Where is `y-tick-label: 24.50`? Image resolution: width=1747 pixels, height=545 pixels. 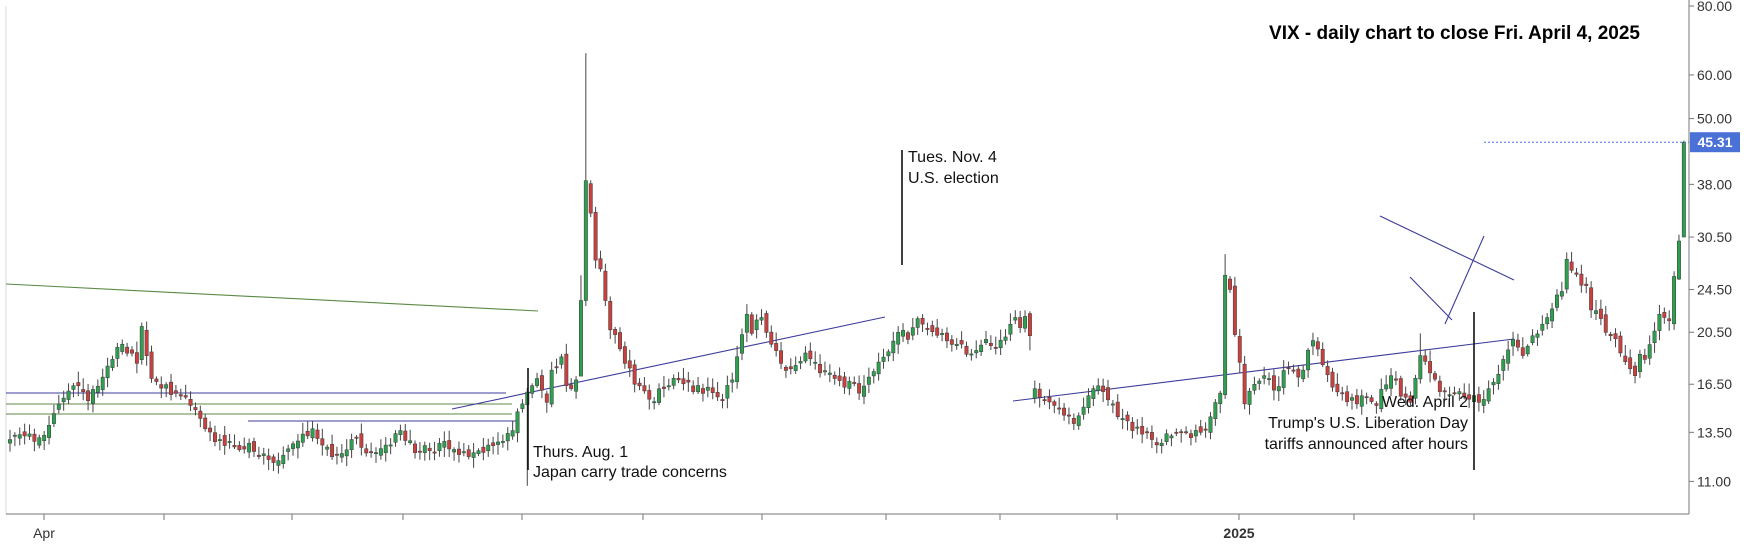
y-tick-label: 24.50 is located at coordinates (1714, 290).